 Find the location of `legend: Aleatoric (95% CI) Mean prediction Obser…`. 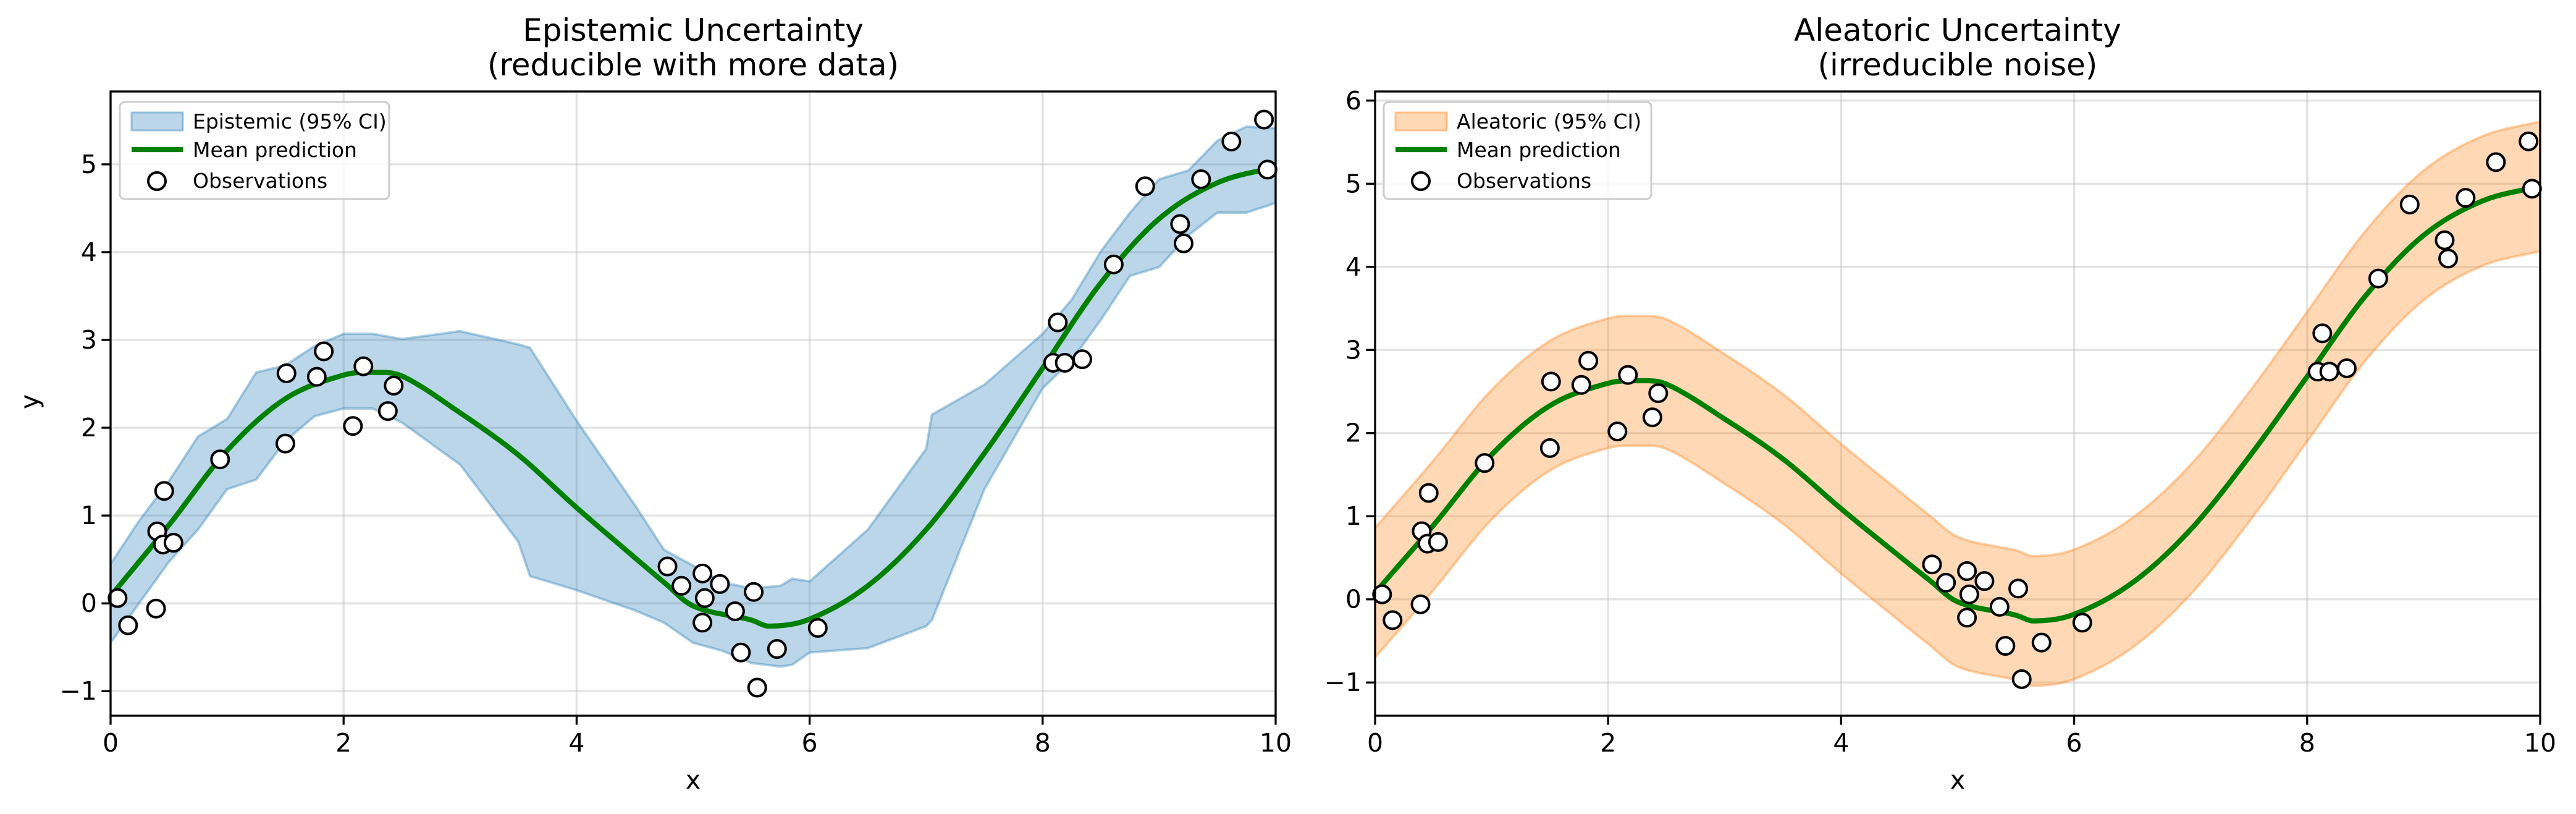

legend: Aleatoric (95% CI) Mean prediction Obser… is located at coordinates (1517, 150).